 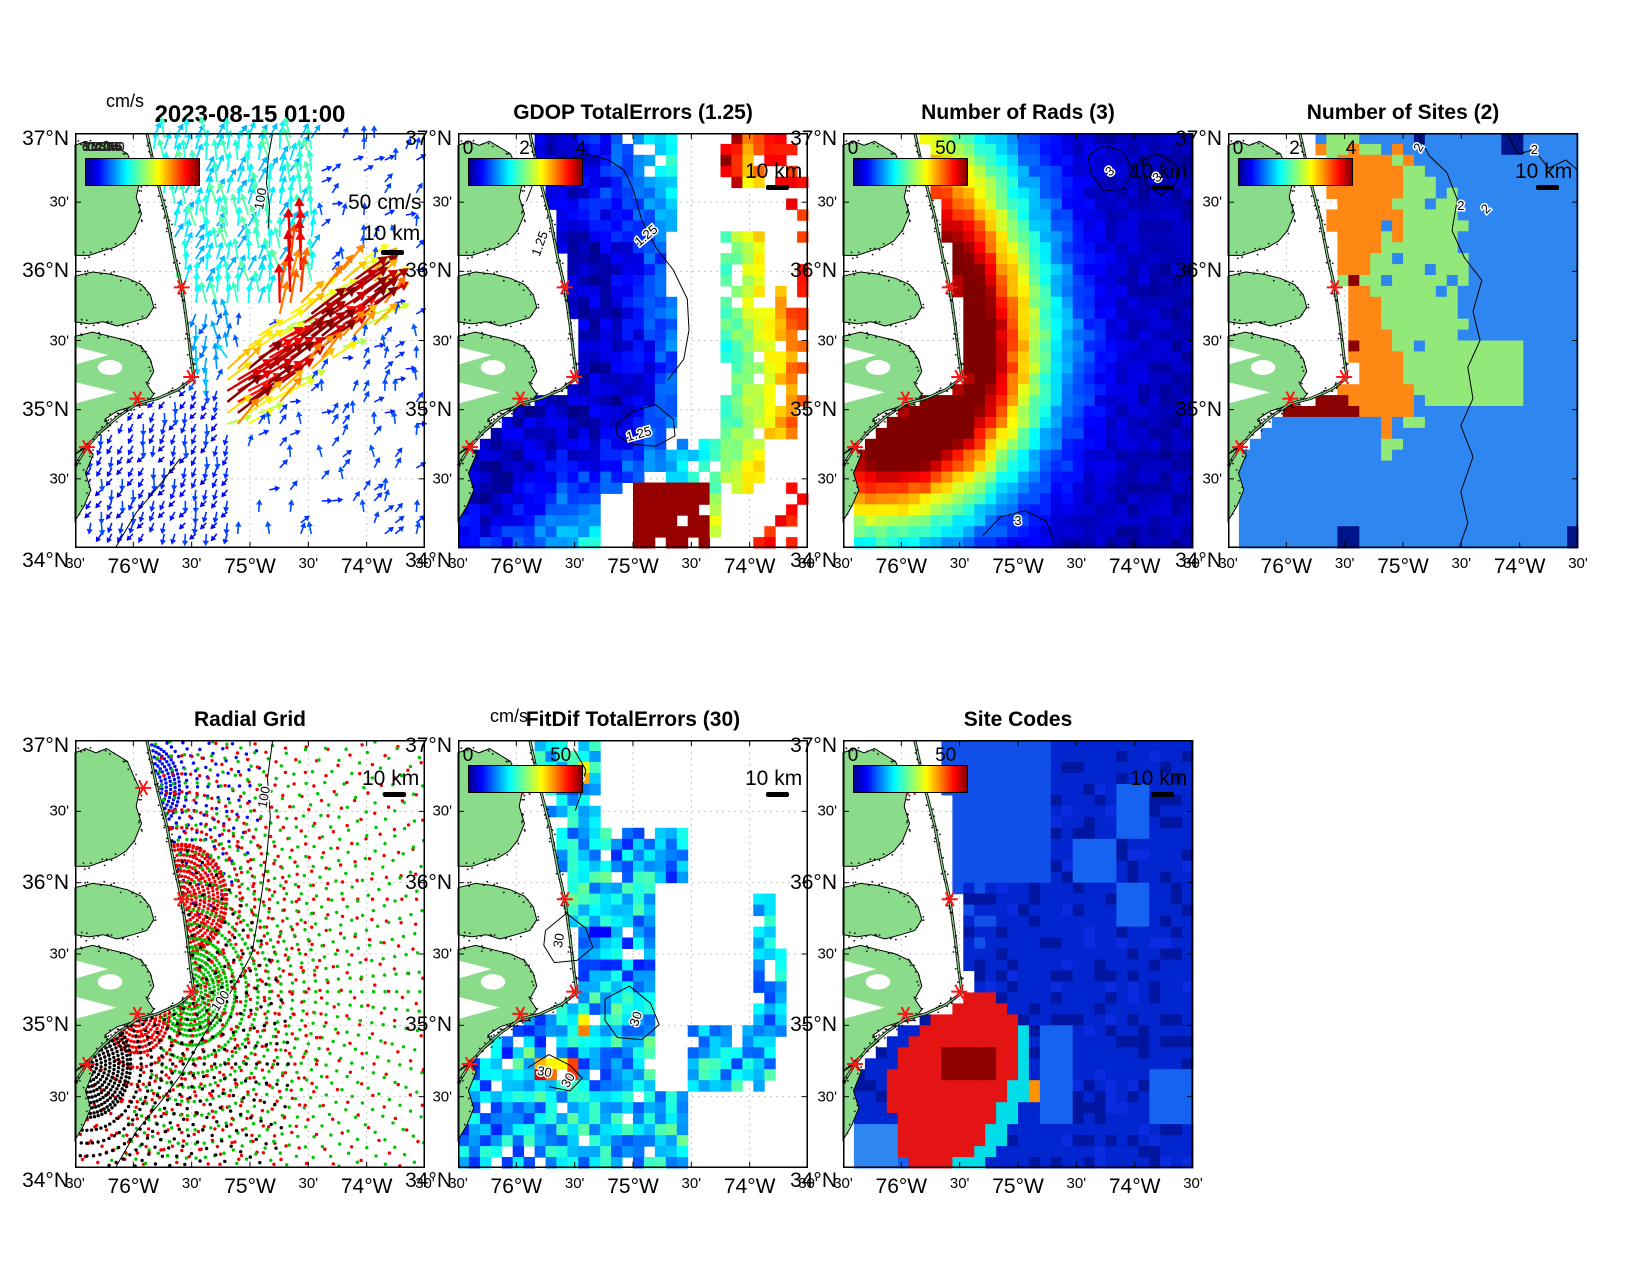 What do you see at coordinates (103, 146) in the screenshot?
I see `colorbar-ticks-overlapped-currents: 0 5 10 15 20 25 30 35 40 45 50` at bounding box center [103, 146].